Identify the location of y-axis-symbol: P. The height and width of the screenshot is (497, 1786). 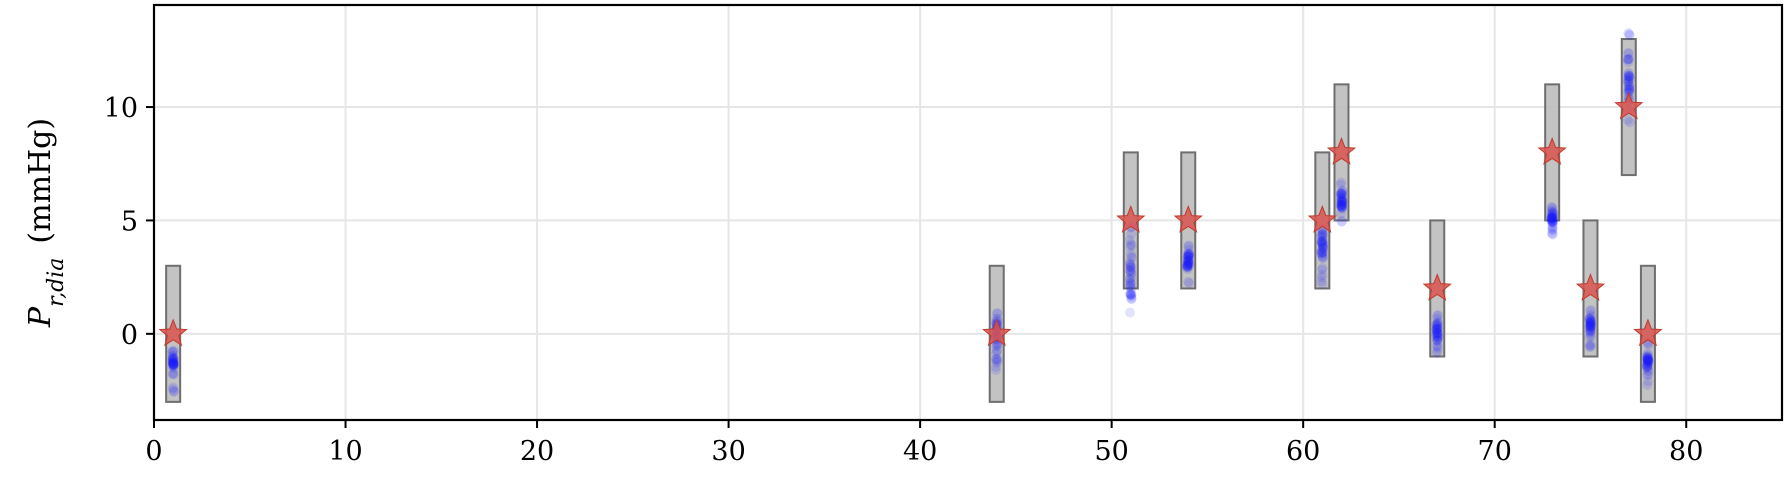
(40, 317).